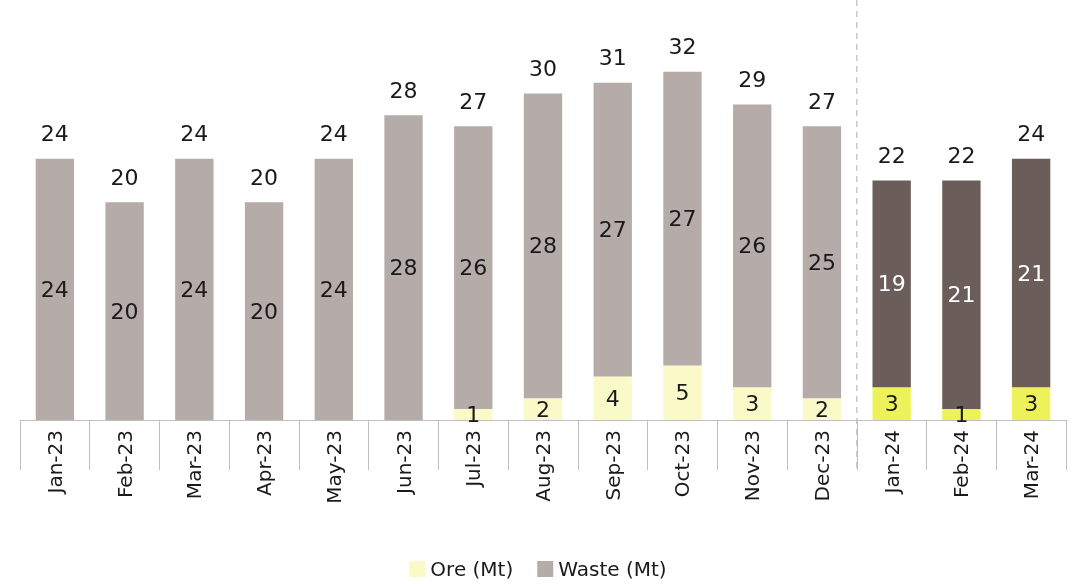  Describe the element at coordinates (403, 90) in the screenshot. I see `total-label: 28` at that location.